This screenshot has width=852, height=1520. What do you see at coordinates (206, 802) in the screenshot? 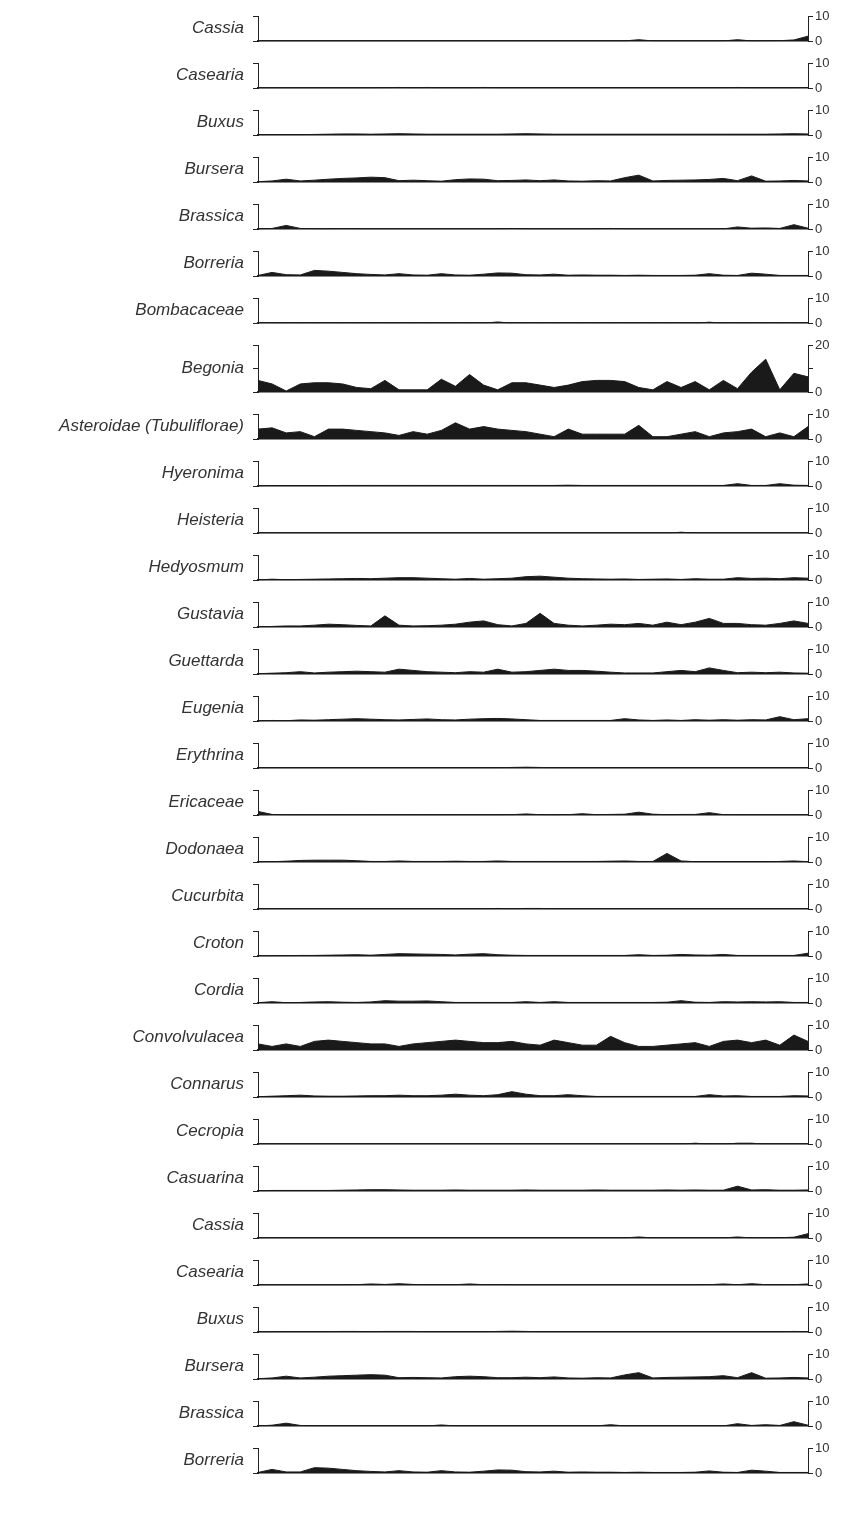
I see `y-axis-title: Ericaceae` at bounding box center [206, 802].